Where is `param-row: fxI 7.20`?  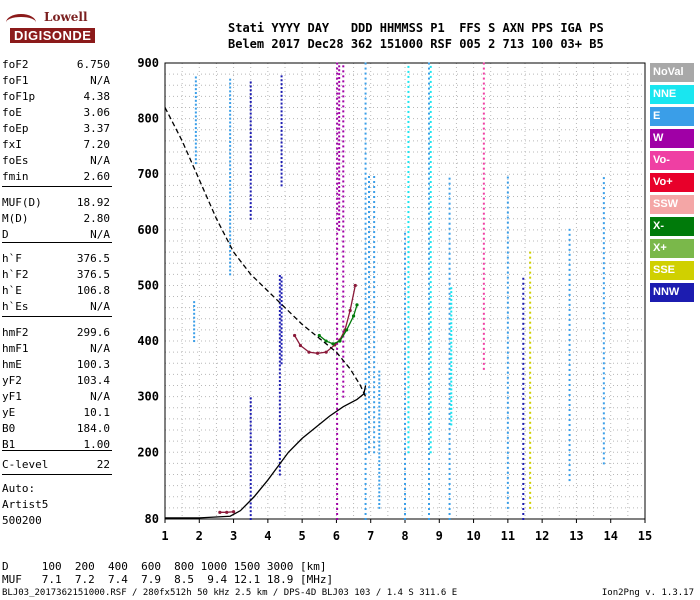 param-row: fxI 7.20 is located at coordinates (56, 145).